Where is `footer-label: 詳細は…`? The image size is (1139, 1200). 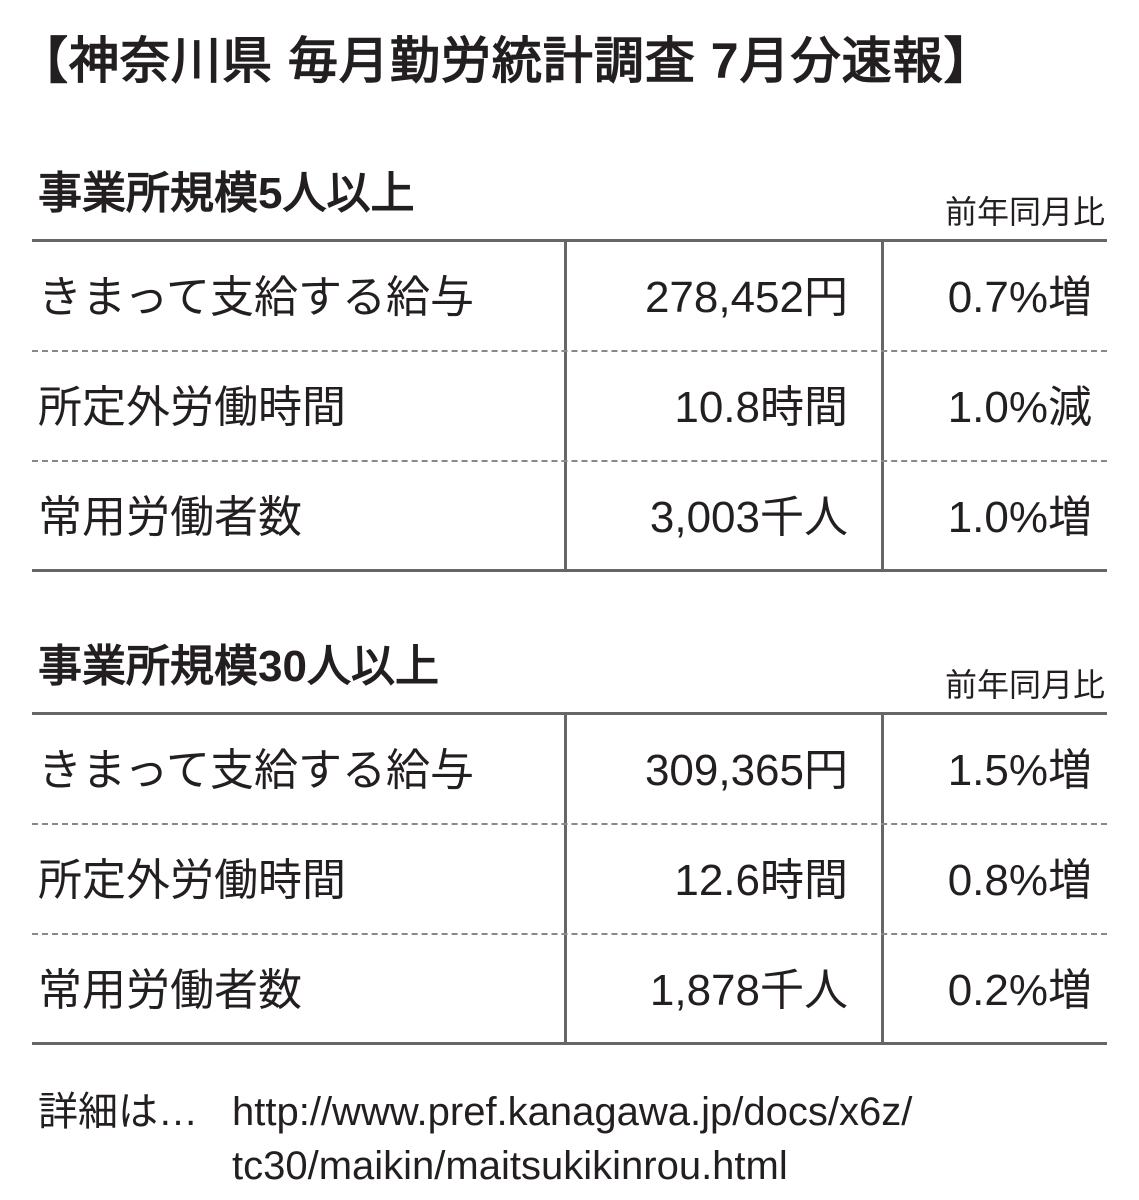
footer-label: 詳細は… is located at coordinates (118, 1112).